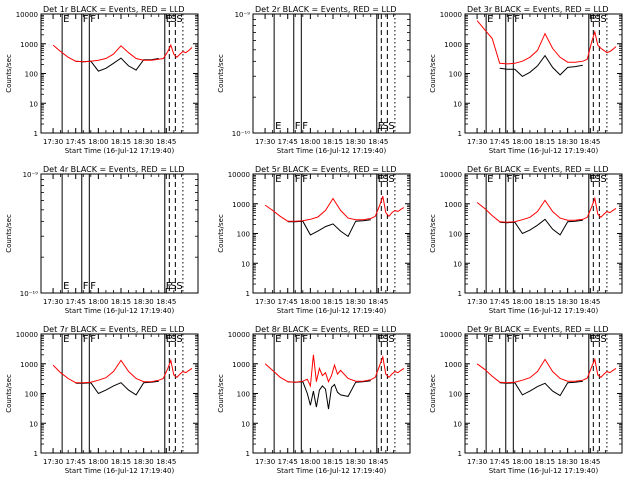  Describe the element at coordinates (326, 169) in the screenshot. I see `panel-title: Det 5r BLACK = Events, RED = LLD` at that location.